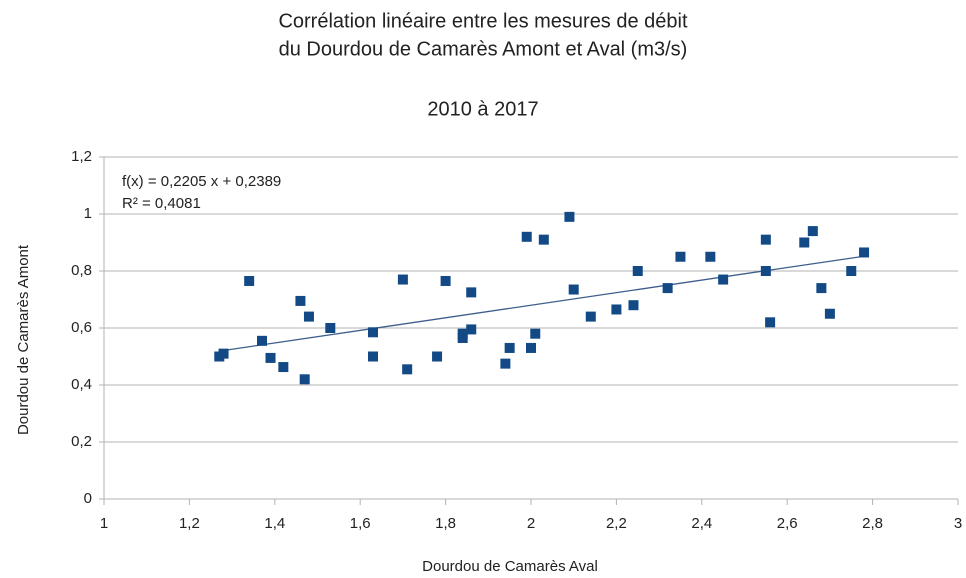 This screenshot has height=578, width=966. What do you see at coordinates (189, 523) in the screenshot?
I see `x-tick-label: 1,2` at bounding box center [189, 523].